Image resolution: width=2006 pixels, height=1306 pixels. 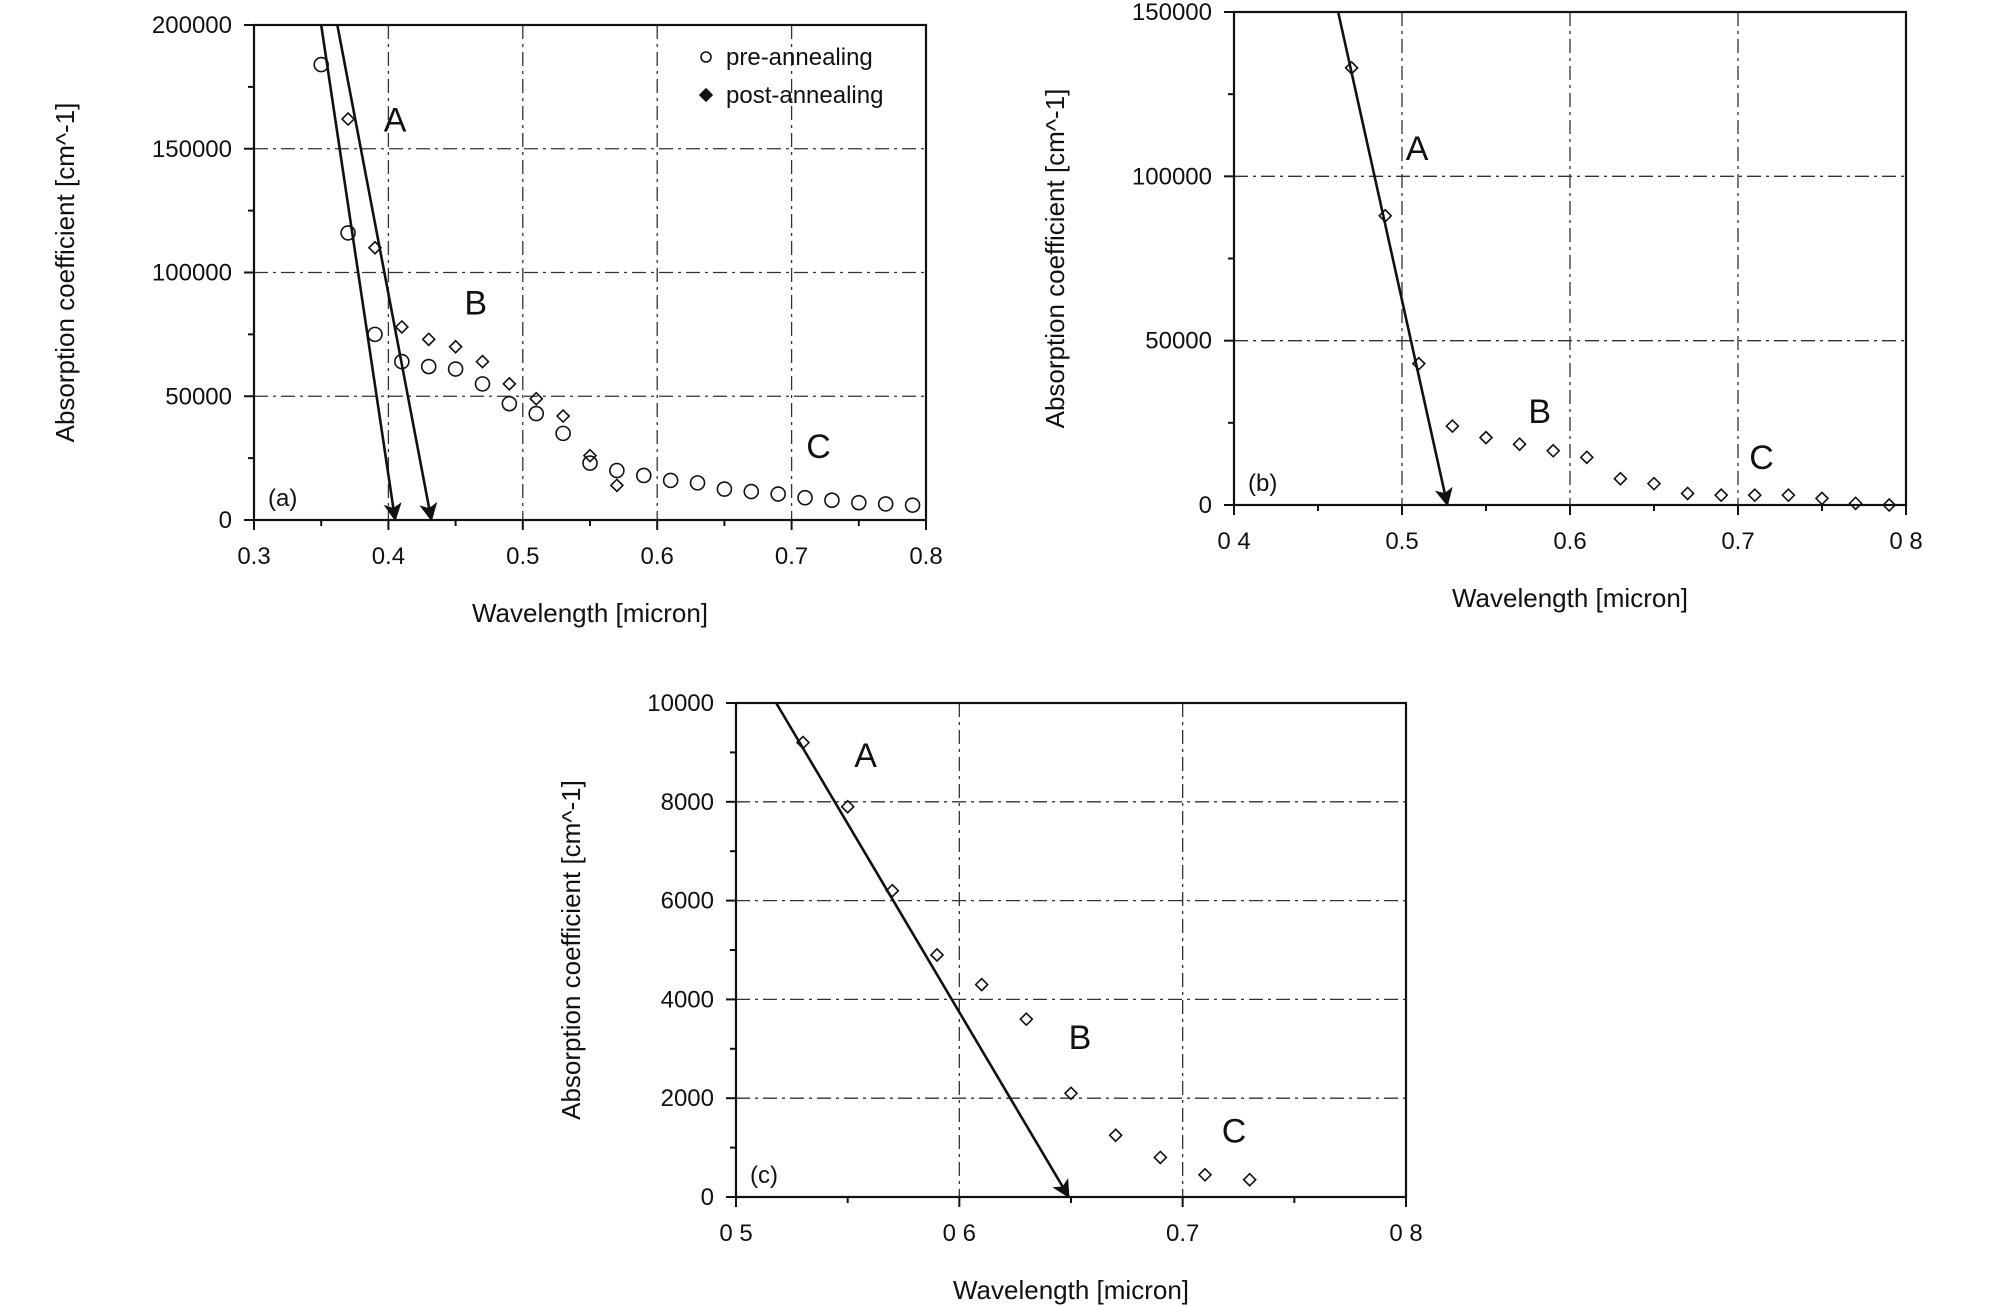 What do you see at coordinates (1262, 483) in the screenshot?
I see `panel-label: (b)` at bounding box center [1262, 483].